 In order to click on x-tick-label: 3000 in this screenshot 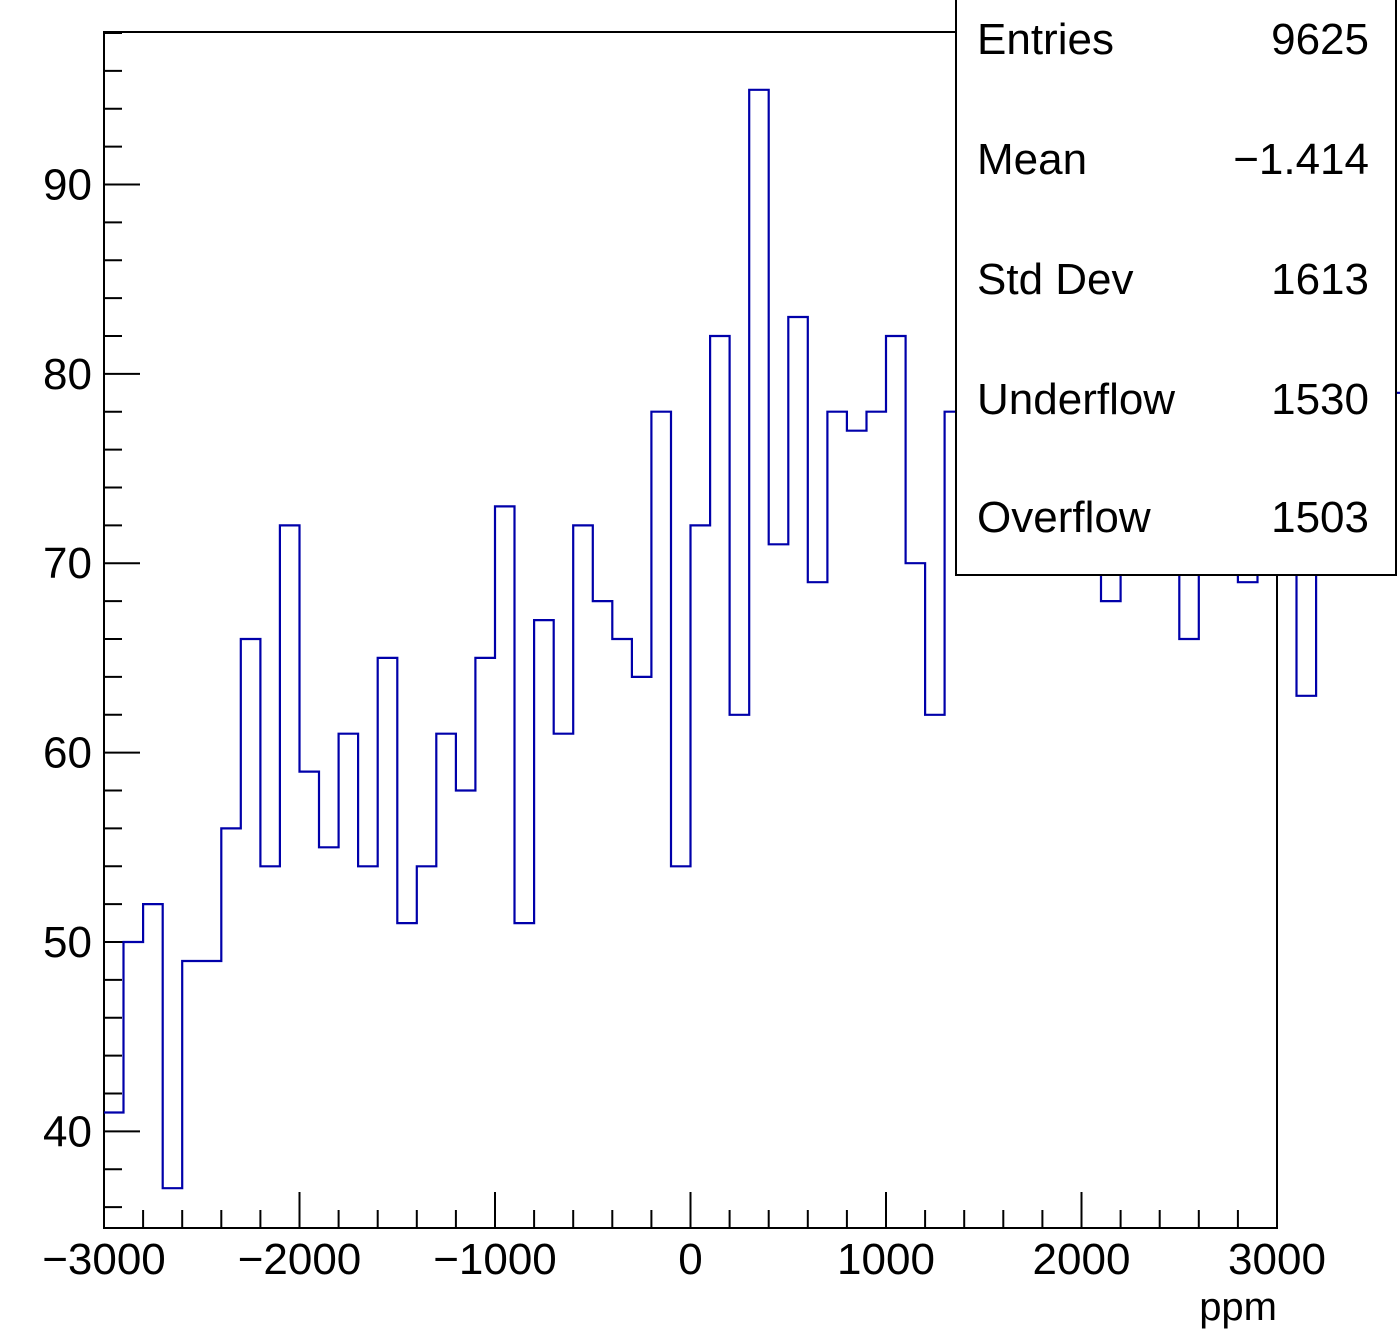, I will do `click(1277, 1259)`.